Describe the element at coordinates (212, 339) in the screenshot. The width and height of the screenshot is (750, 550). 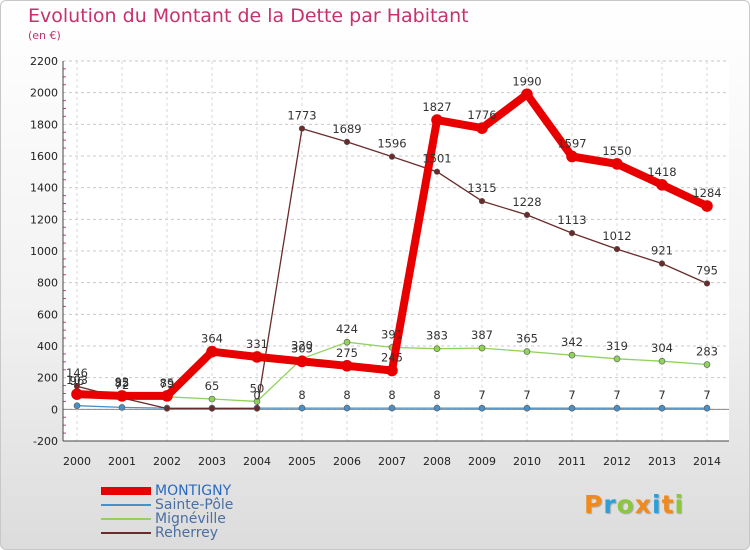
I see `data-label: 364` at that location.